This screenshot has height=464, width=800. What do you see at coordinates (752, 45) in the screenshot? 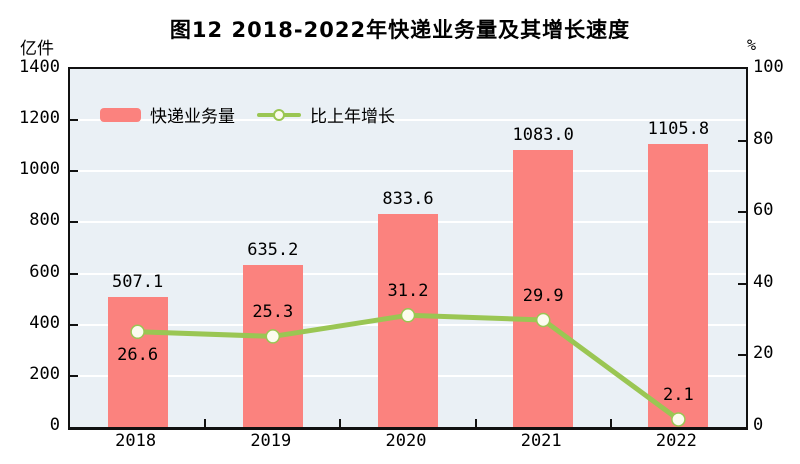
I see `right-axis-unit: %` at bounding box center [752, 45].